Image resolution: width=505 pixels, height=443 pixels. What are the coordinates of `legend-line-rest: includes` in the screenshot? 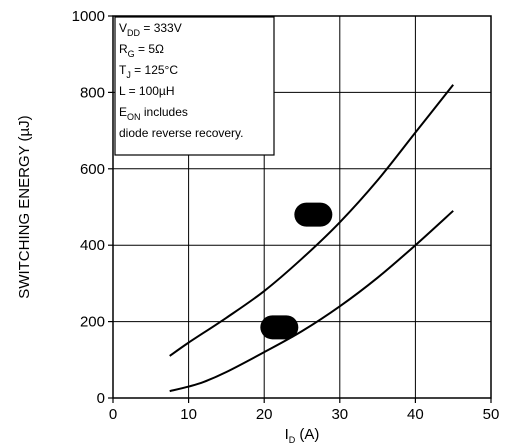 It's located at (164, 112).